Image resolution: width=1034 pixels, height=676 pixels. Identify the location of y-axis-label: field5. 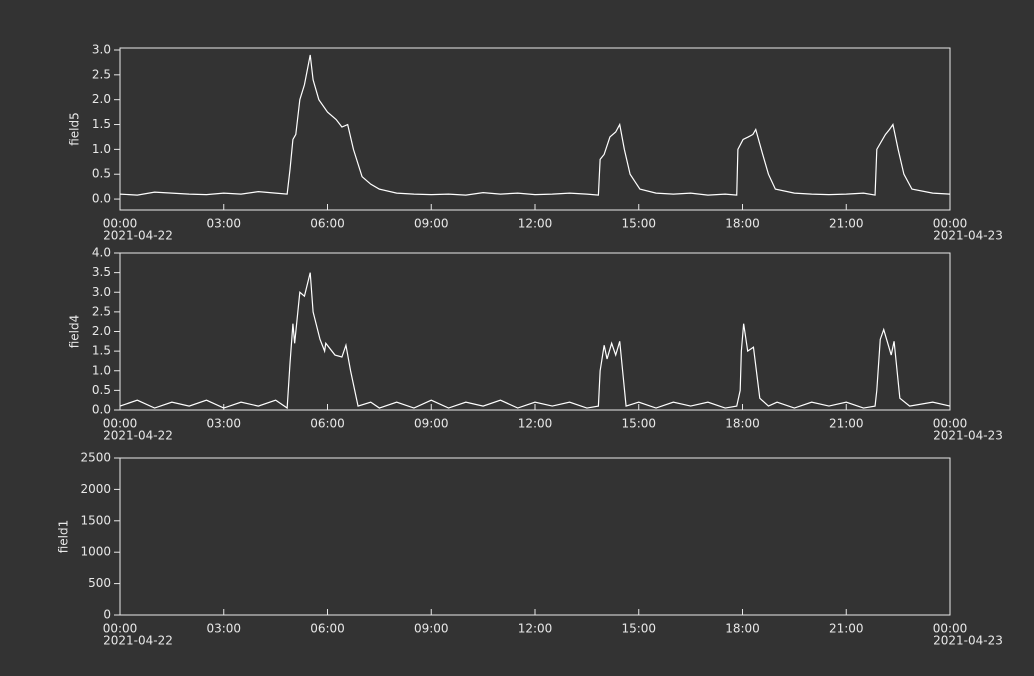
(75, 129).